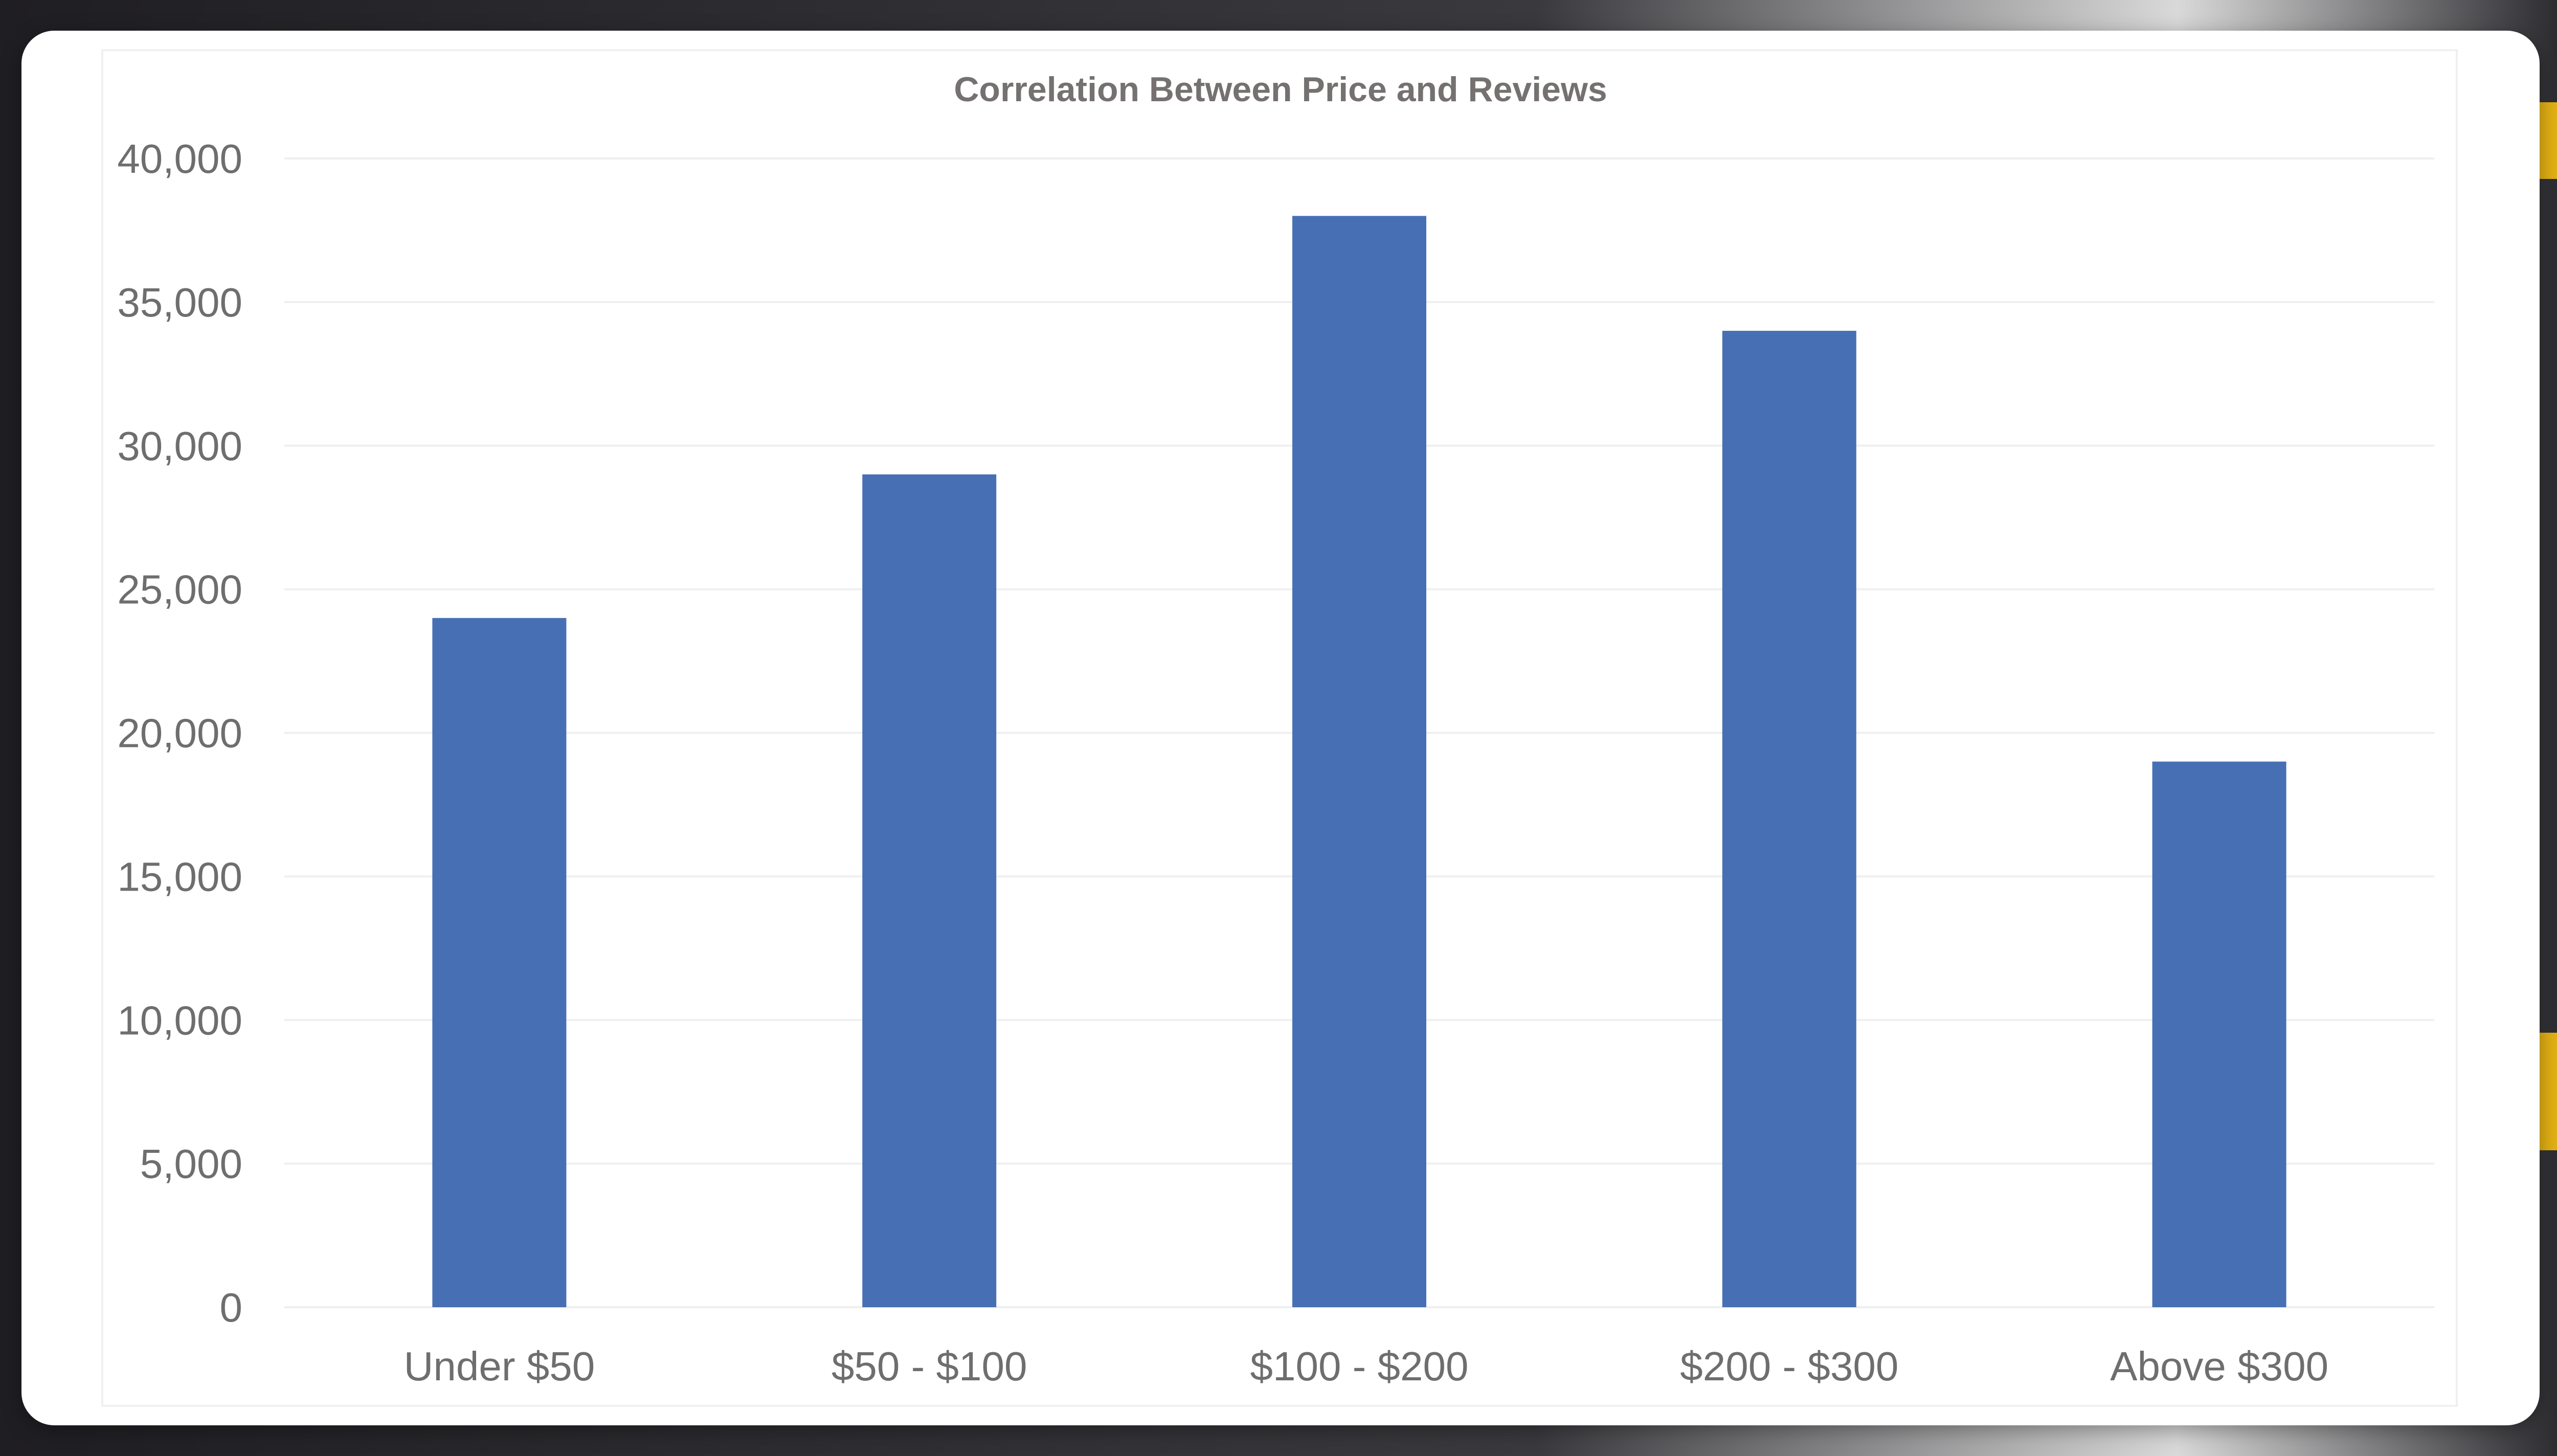 Image resolution: width=2557 pixels, height=1456 pixels. What do you see at coordinates (2219, 1366) in the screenshot?
I see `x-tick-label: Above $300` at bounding box center [2219, 1366].